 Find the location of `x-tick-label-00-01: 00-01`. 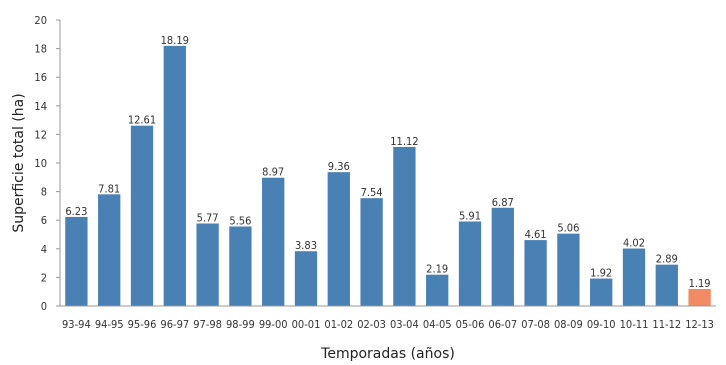

x-tick-label-00-01: 00-01 is located at coordinates (306, 324).